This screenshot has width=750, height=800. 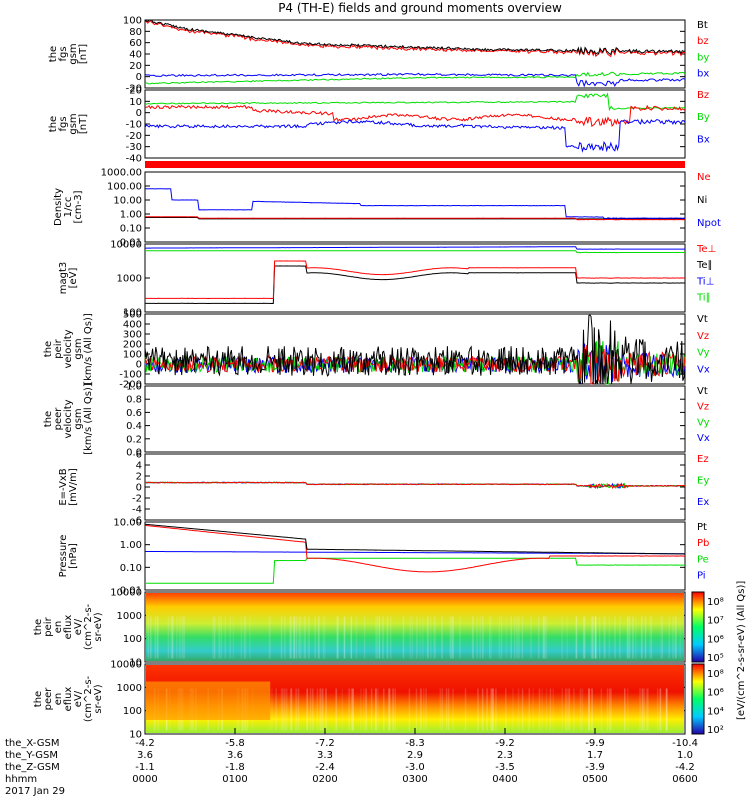 I want to click on ephemeris-value: -3.0, so click(x=415, y=767).